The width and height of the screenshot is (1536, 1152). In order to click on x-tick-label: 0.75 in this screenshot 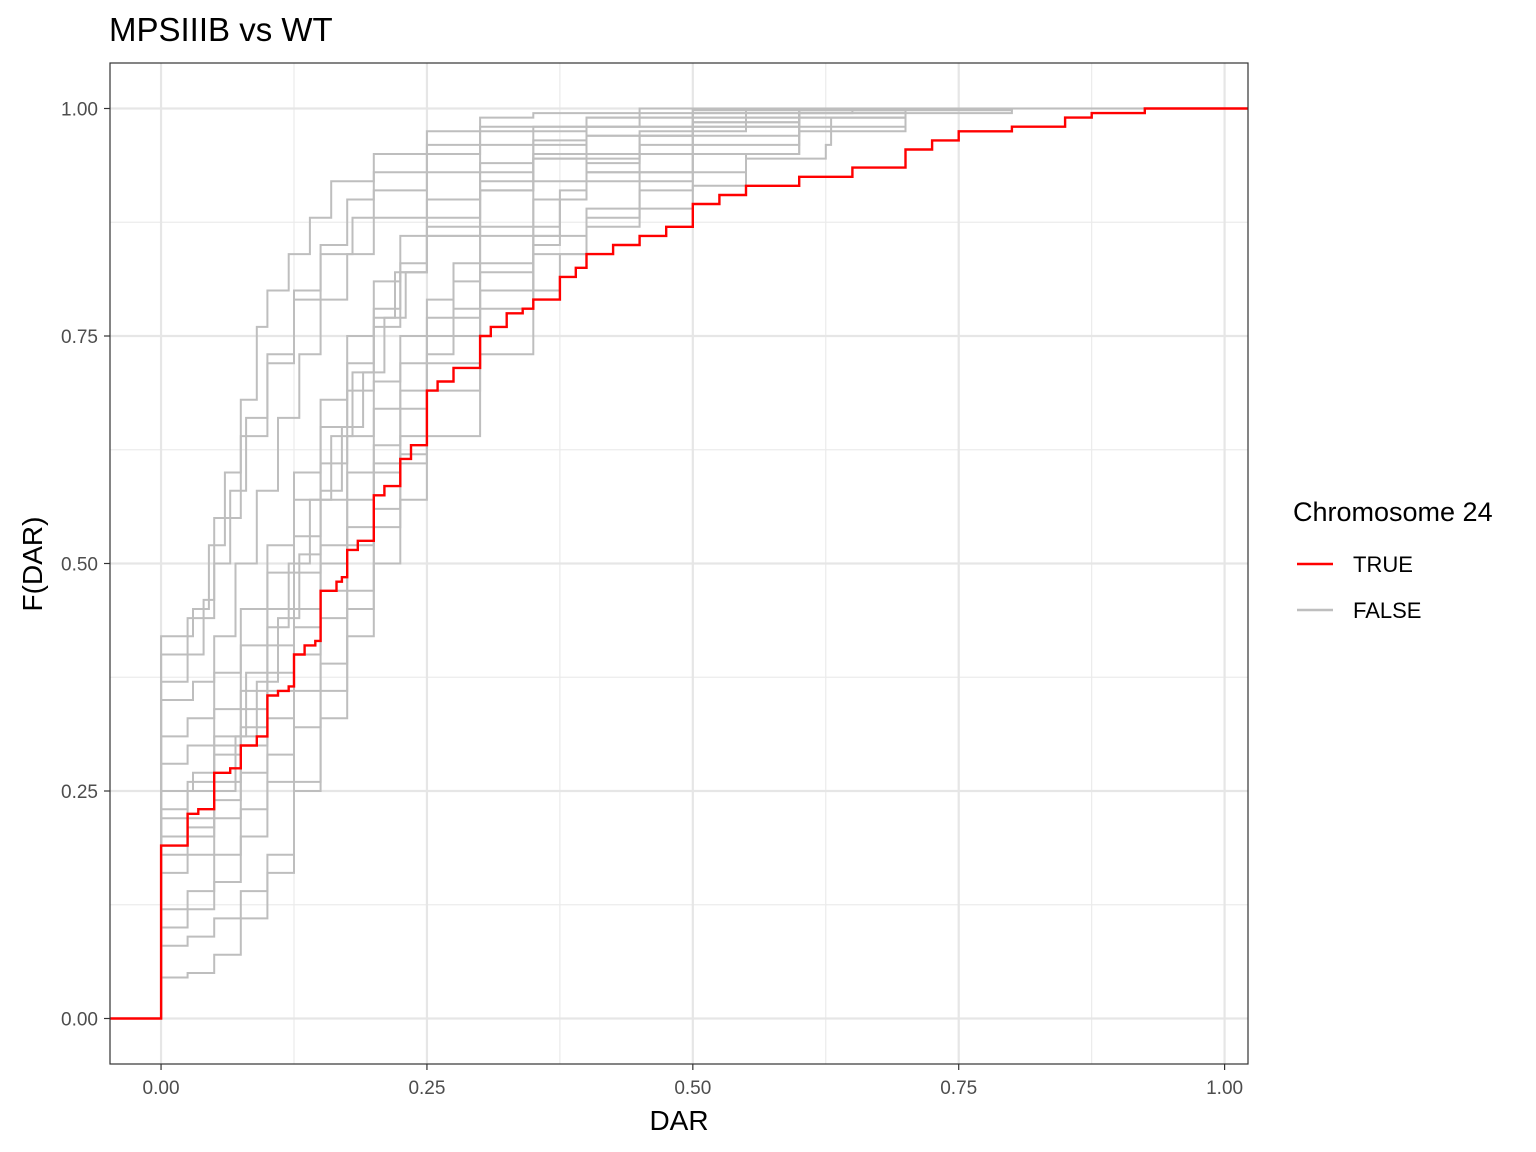, I will do `click(958, 1088)`.